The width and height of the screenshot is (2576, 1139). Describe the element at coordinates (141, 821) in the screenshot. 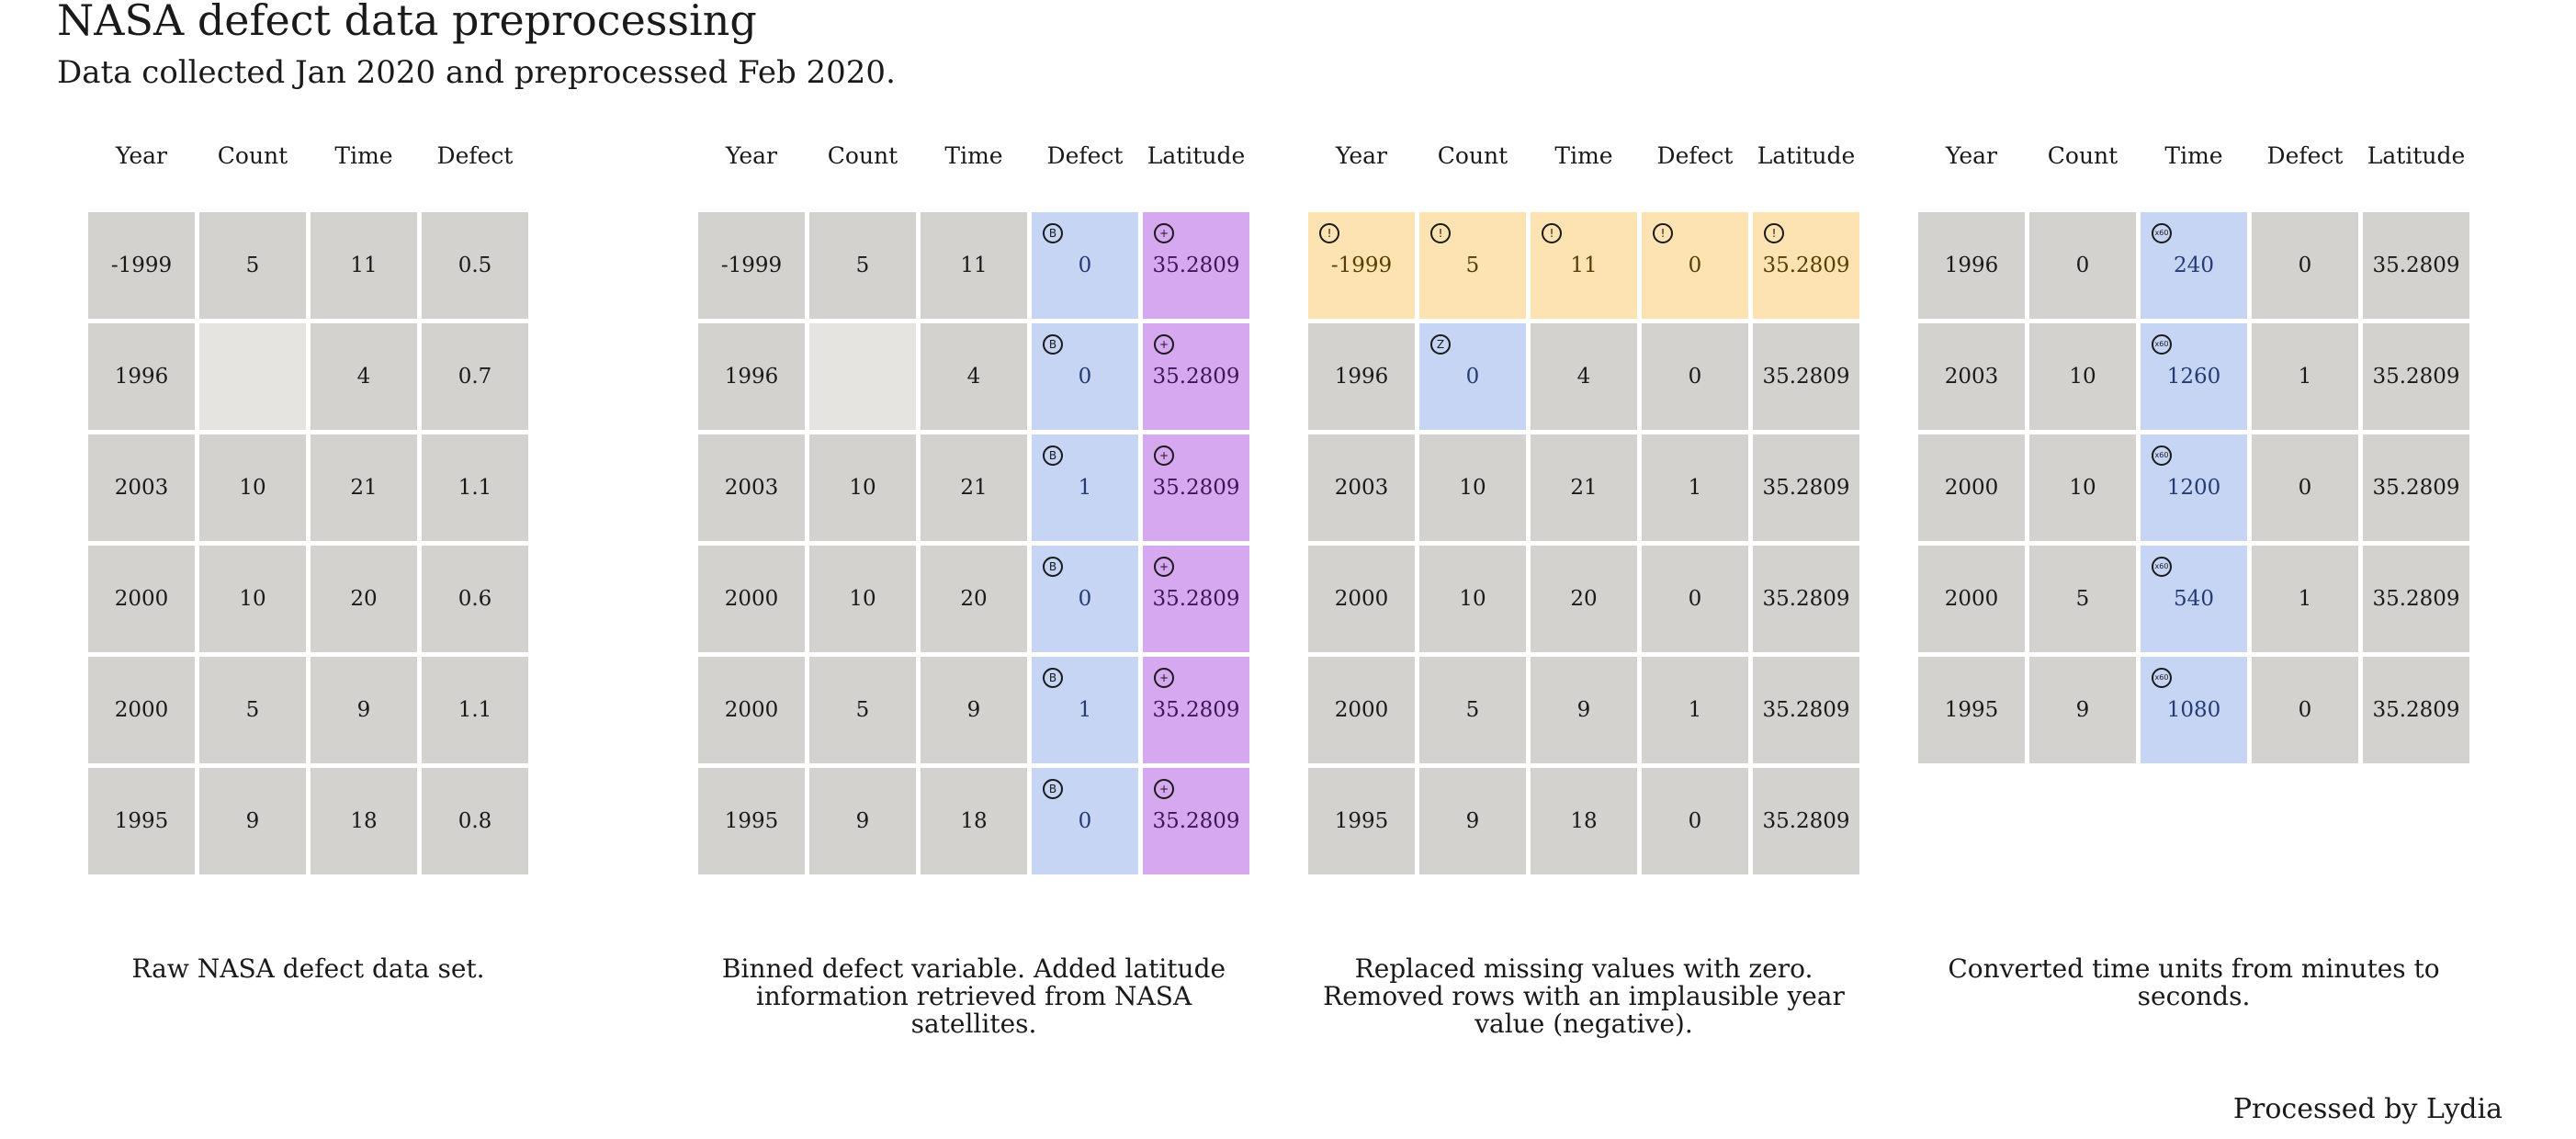

I see `cell-value: 1995` at that location.